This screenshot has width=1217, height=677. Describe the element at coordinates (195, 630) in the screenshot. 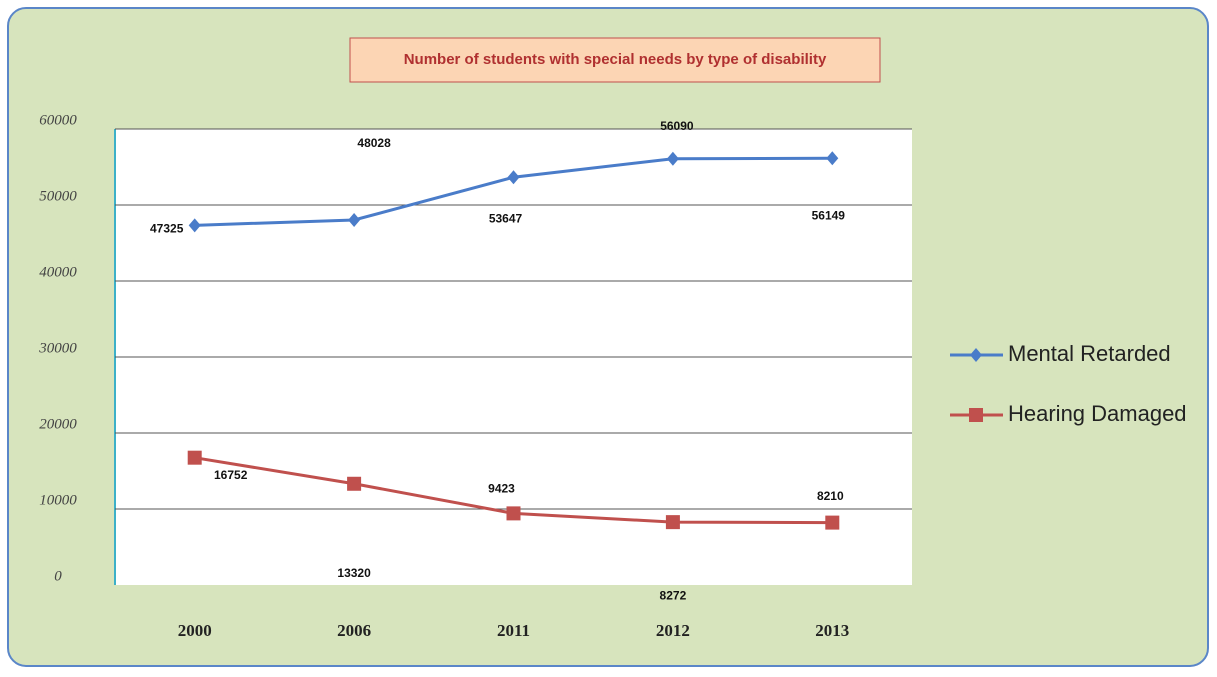

I see `x-tick-label: 2000` at that location.